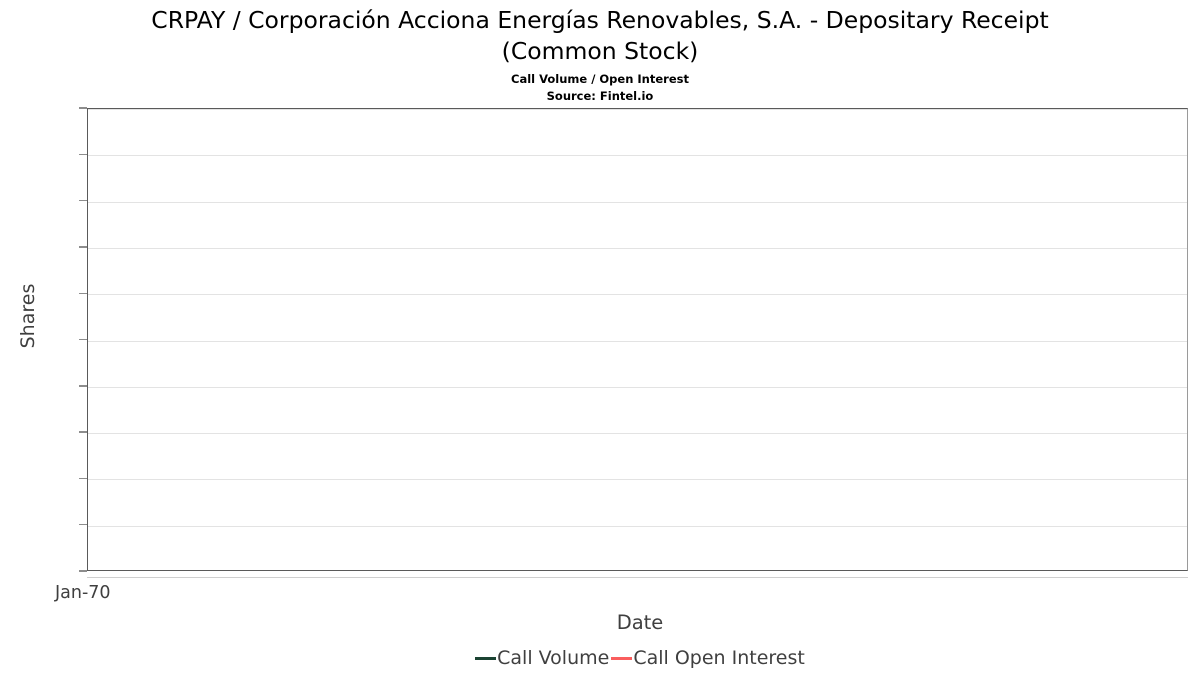  I want to click on x-axis-tick-label: Jan-70, so click(83, 593).